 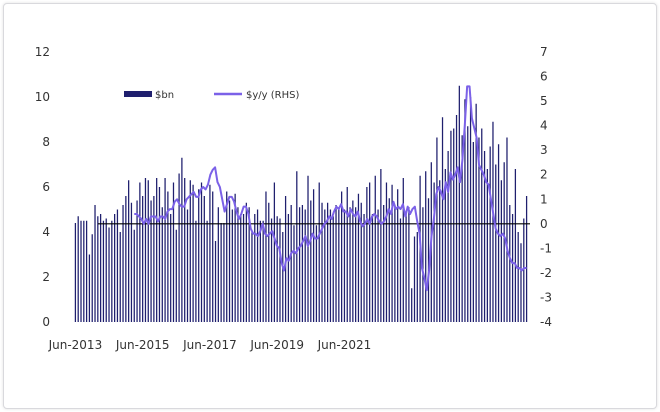 I want to click on legend-bar-label: $bn, so click(x=164, y=95).